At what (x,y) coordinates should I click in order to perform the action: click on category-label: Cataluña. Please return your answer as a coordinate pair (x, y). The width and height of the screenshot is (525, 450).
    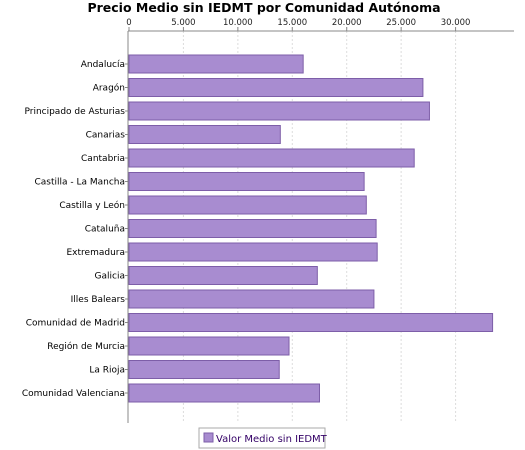
    Looking at the image, I should click on (105, 230).